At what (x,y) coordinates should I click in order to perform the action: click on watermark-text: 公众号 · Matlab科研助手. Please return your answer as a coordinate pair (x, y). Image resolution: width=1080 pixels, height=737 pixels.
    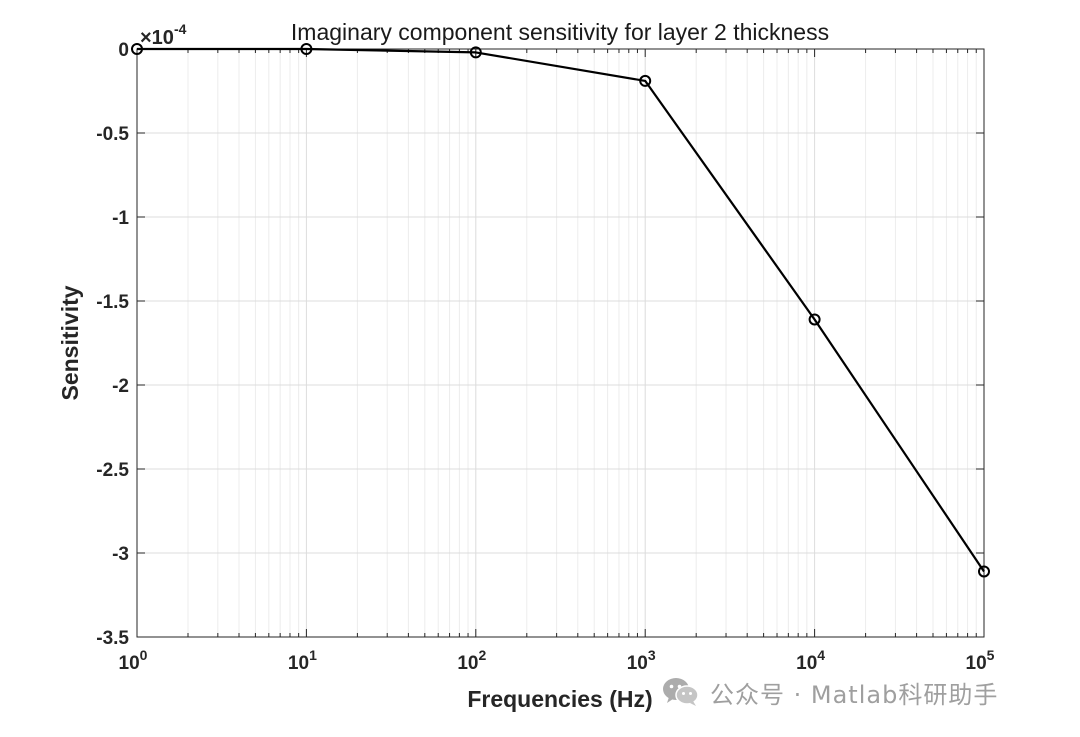
    Looking at the image, I should click on (854, 694).